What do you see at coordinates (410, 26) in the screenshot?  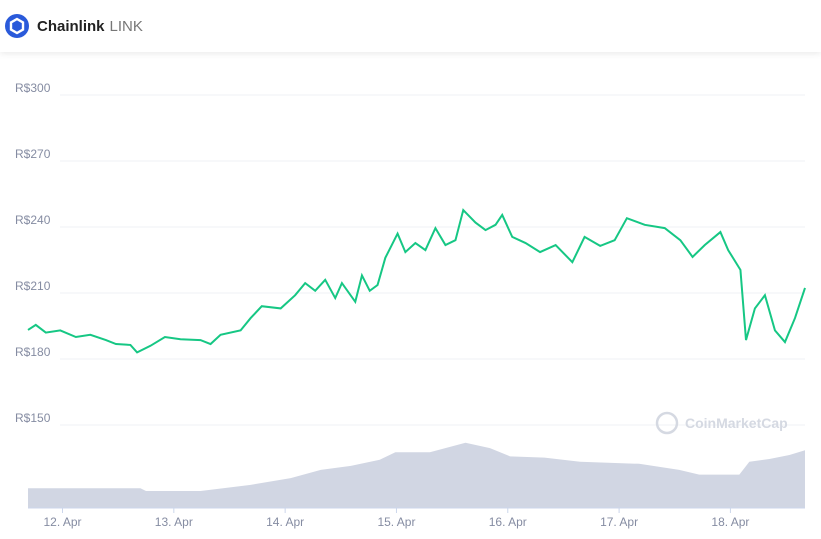 I see `header: Chainlink LINK` at bounding box center [410, 26].